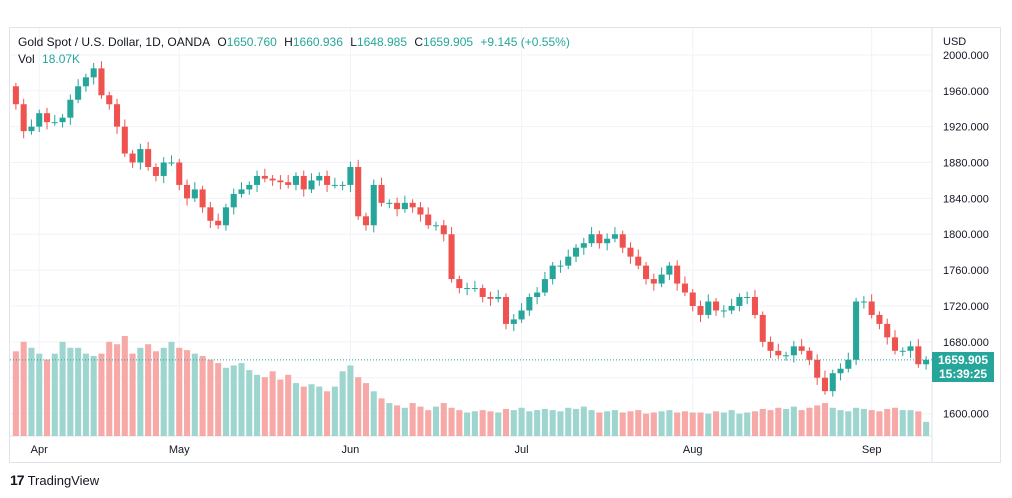 The height and width of the screenshot is (498, 1012). Describe the element at coordinates (966, 271) in the screenshot. I see `price-axis-label: 1760.000` at that location.